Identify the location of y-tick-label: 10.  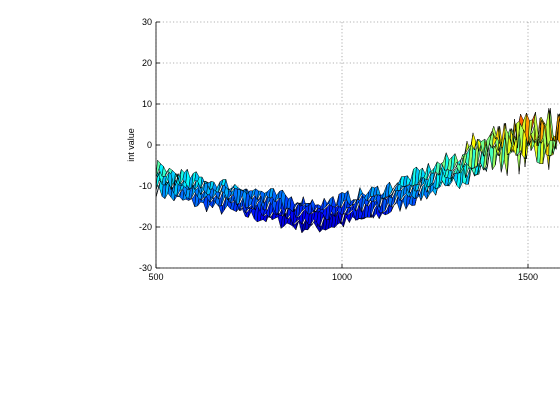
(147, 104).